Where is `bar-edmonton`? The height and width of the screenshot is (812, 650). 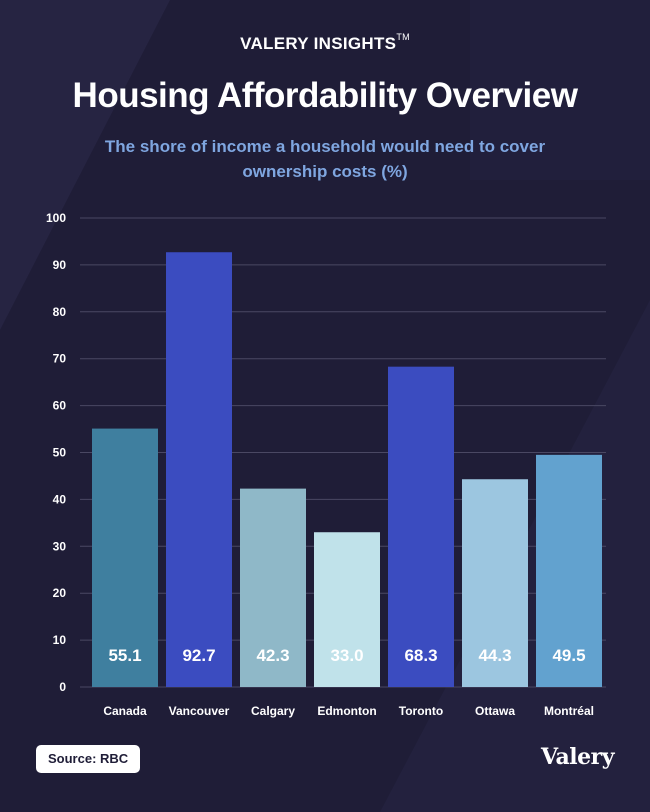 bar-edmonton is located at coordinates (347, 609).